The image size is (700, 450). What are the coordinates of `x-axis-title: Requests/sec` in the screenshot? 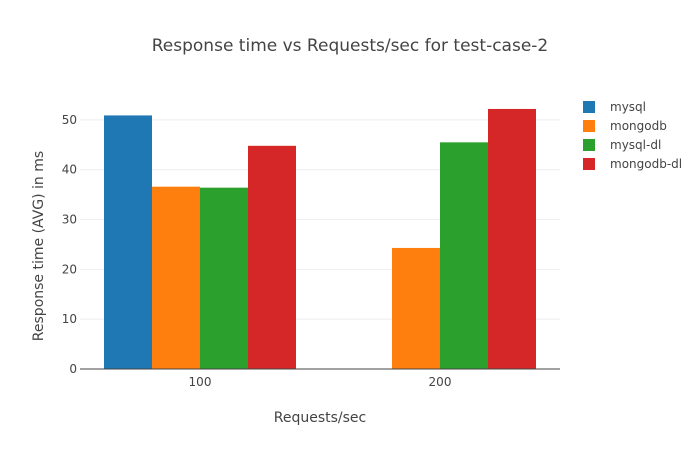 It's located at (320, 418).